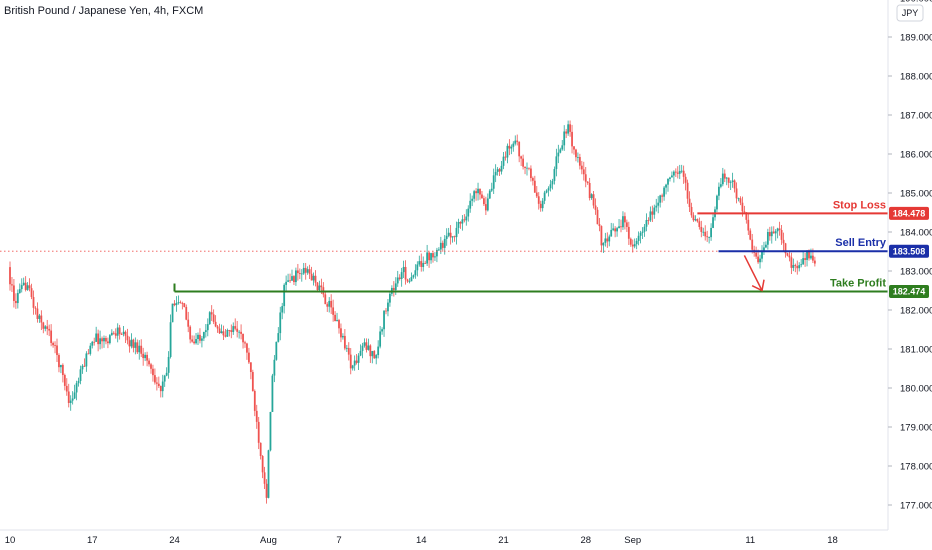  What do you see at coordinates (916, 350) in the screenshot?
I see `price-tick-label: 181.000` at bounding box center [916, 350].